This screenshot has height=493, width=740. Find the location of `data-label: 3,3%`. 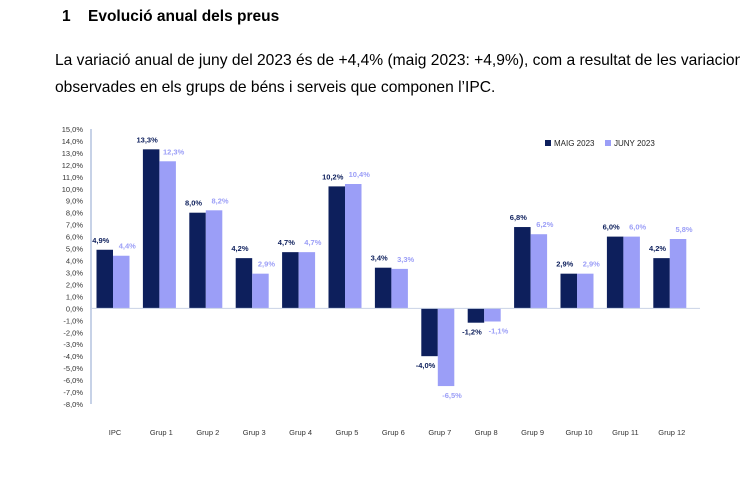

data-label: 3,3% is located at coordinates (405, 259).